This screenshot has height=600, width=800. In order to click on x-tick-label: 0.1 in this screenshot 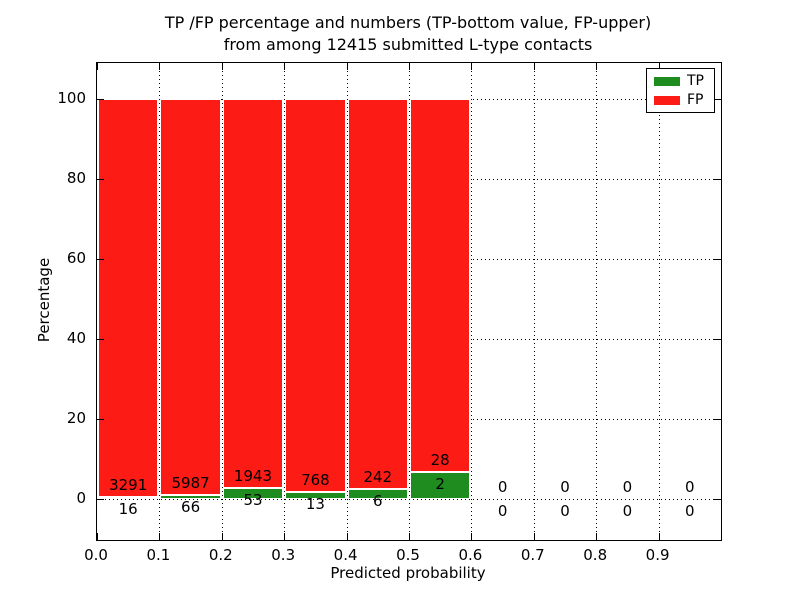, I will do `click(158, 555)`.